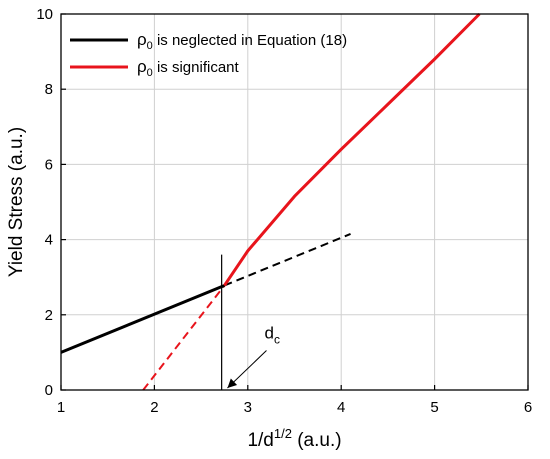  Describe the element at coordinates (317, 440) in the screenshot. I see `x-axis-label-unit: (a.u.)` at that location.